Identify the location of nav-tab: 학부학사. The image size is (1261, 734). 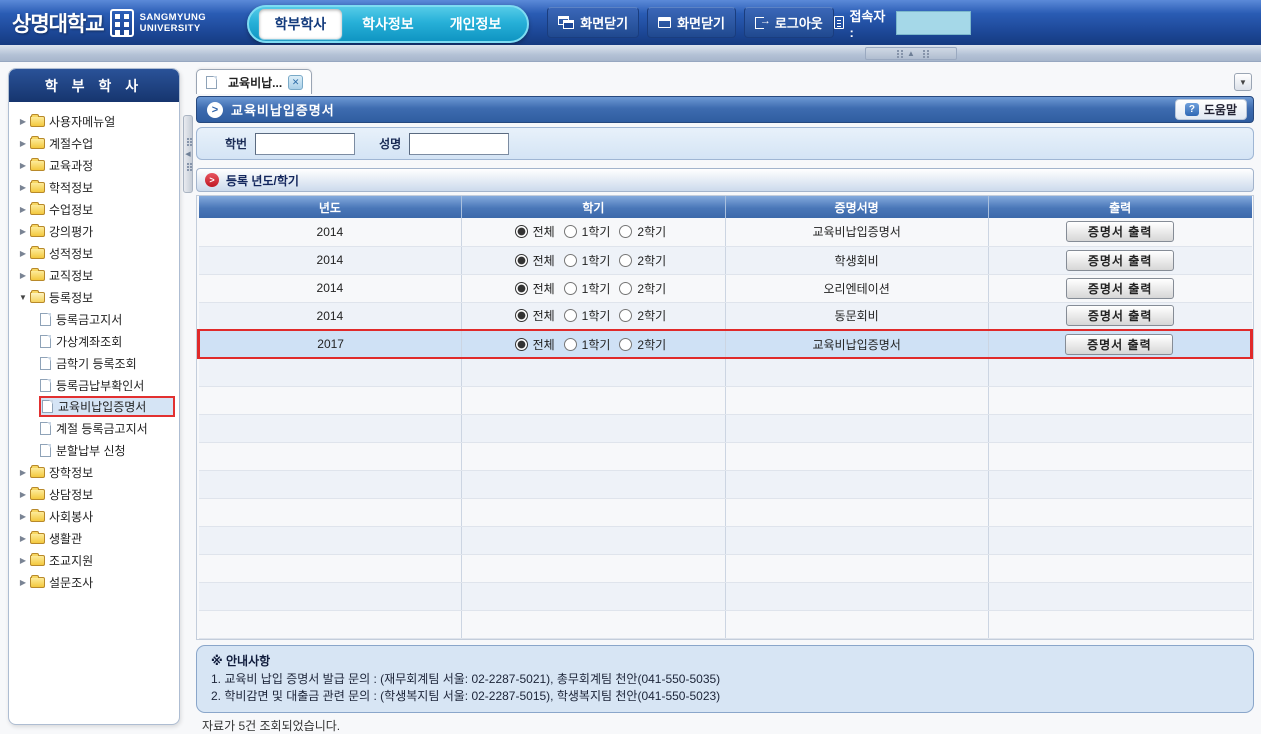
(300, 23).